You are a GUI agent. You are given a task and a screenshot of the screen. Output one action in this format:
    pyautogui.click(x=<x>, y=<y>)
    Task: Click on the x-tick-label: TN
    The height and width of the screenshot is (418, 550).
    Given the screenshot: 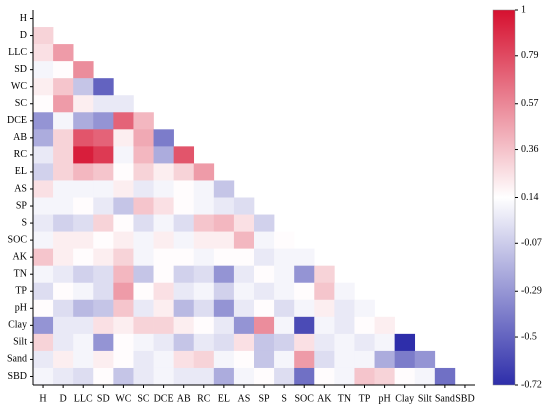 What is the action you would take?
    pyautogui.click(x=344, y=398)
    